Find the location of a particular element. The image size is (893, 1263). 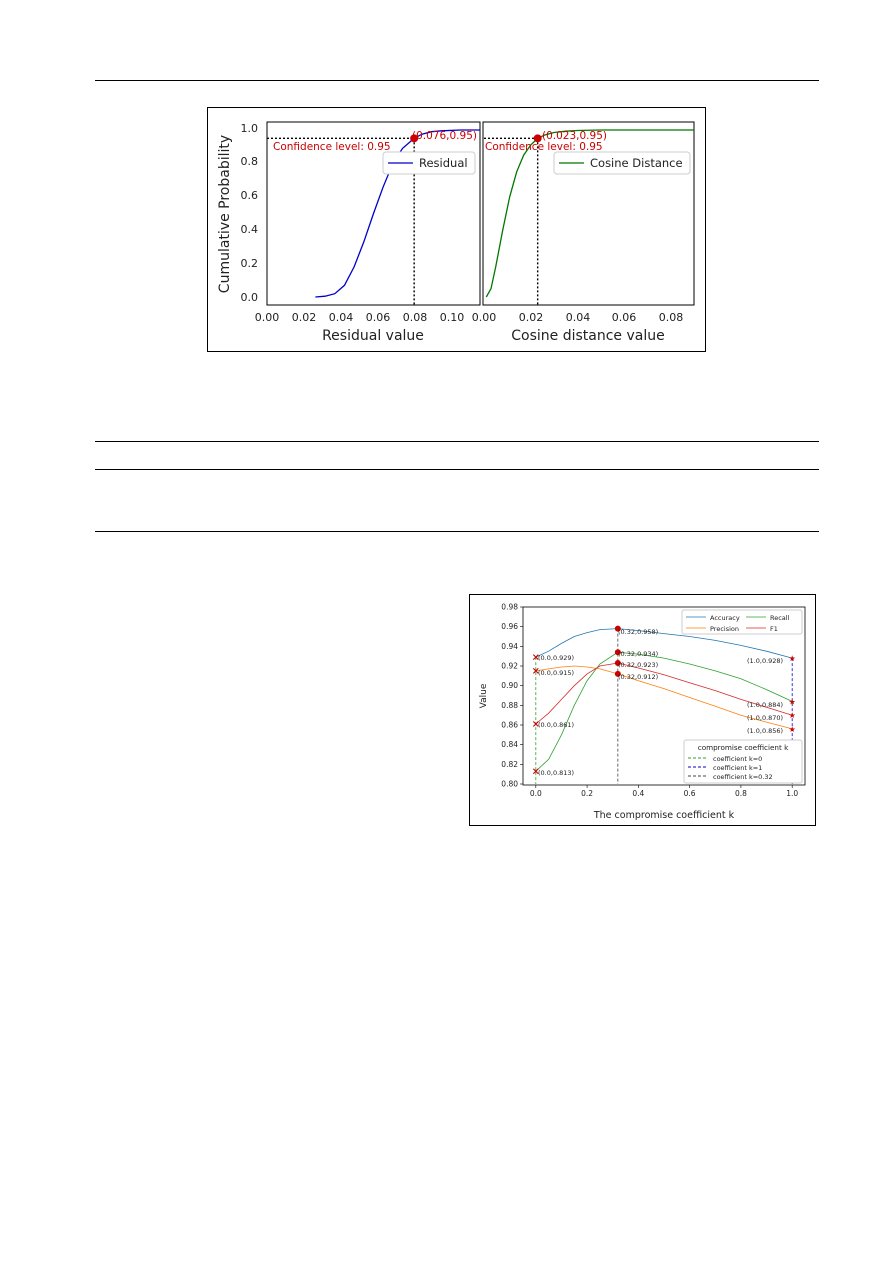

point-label: (0.0,0.915) is located at coordinates (556, 673).